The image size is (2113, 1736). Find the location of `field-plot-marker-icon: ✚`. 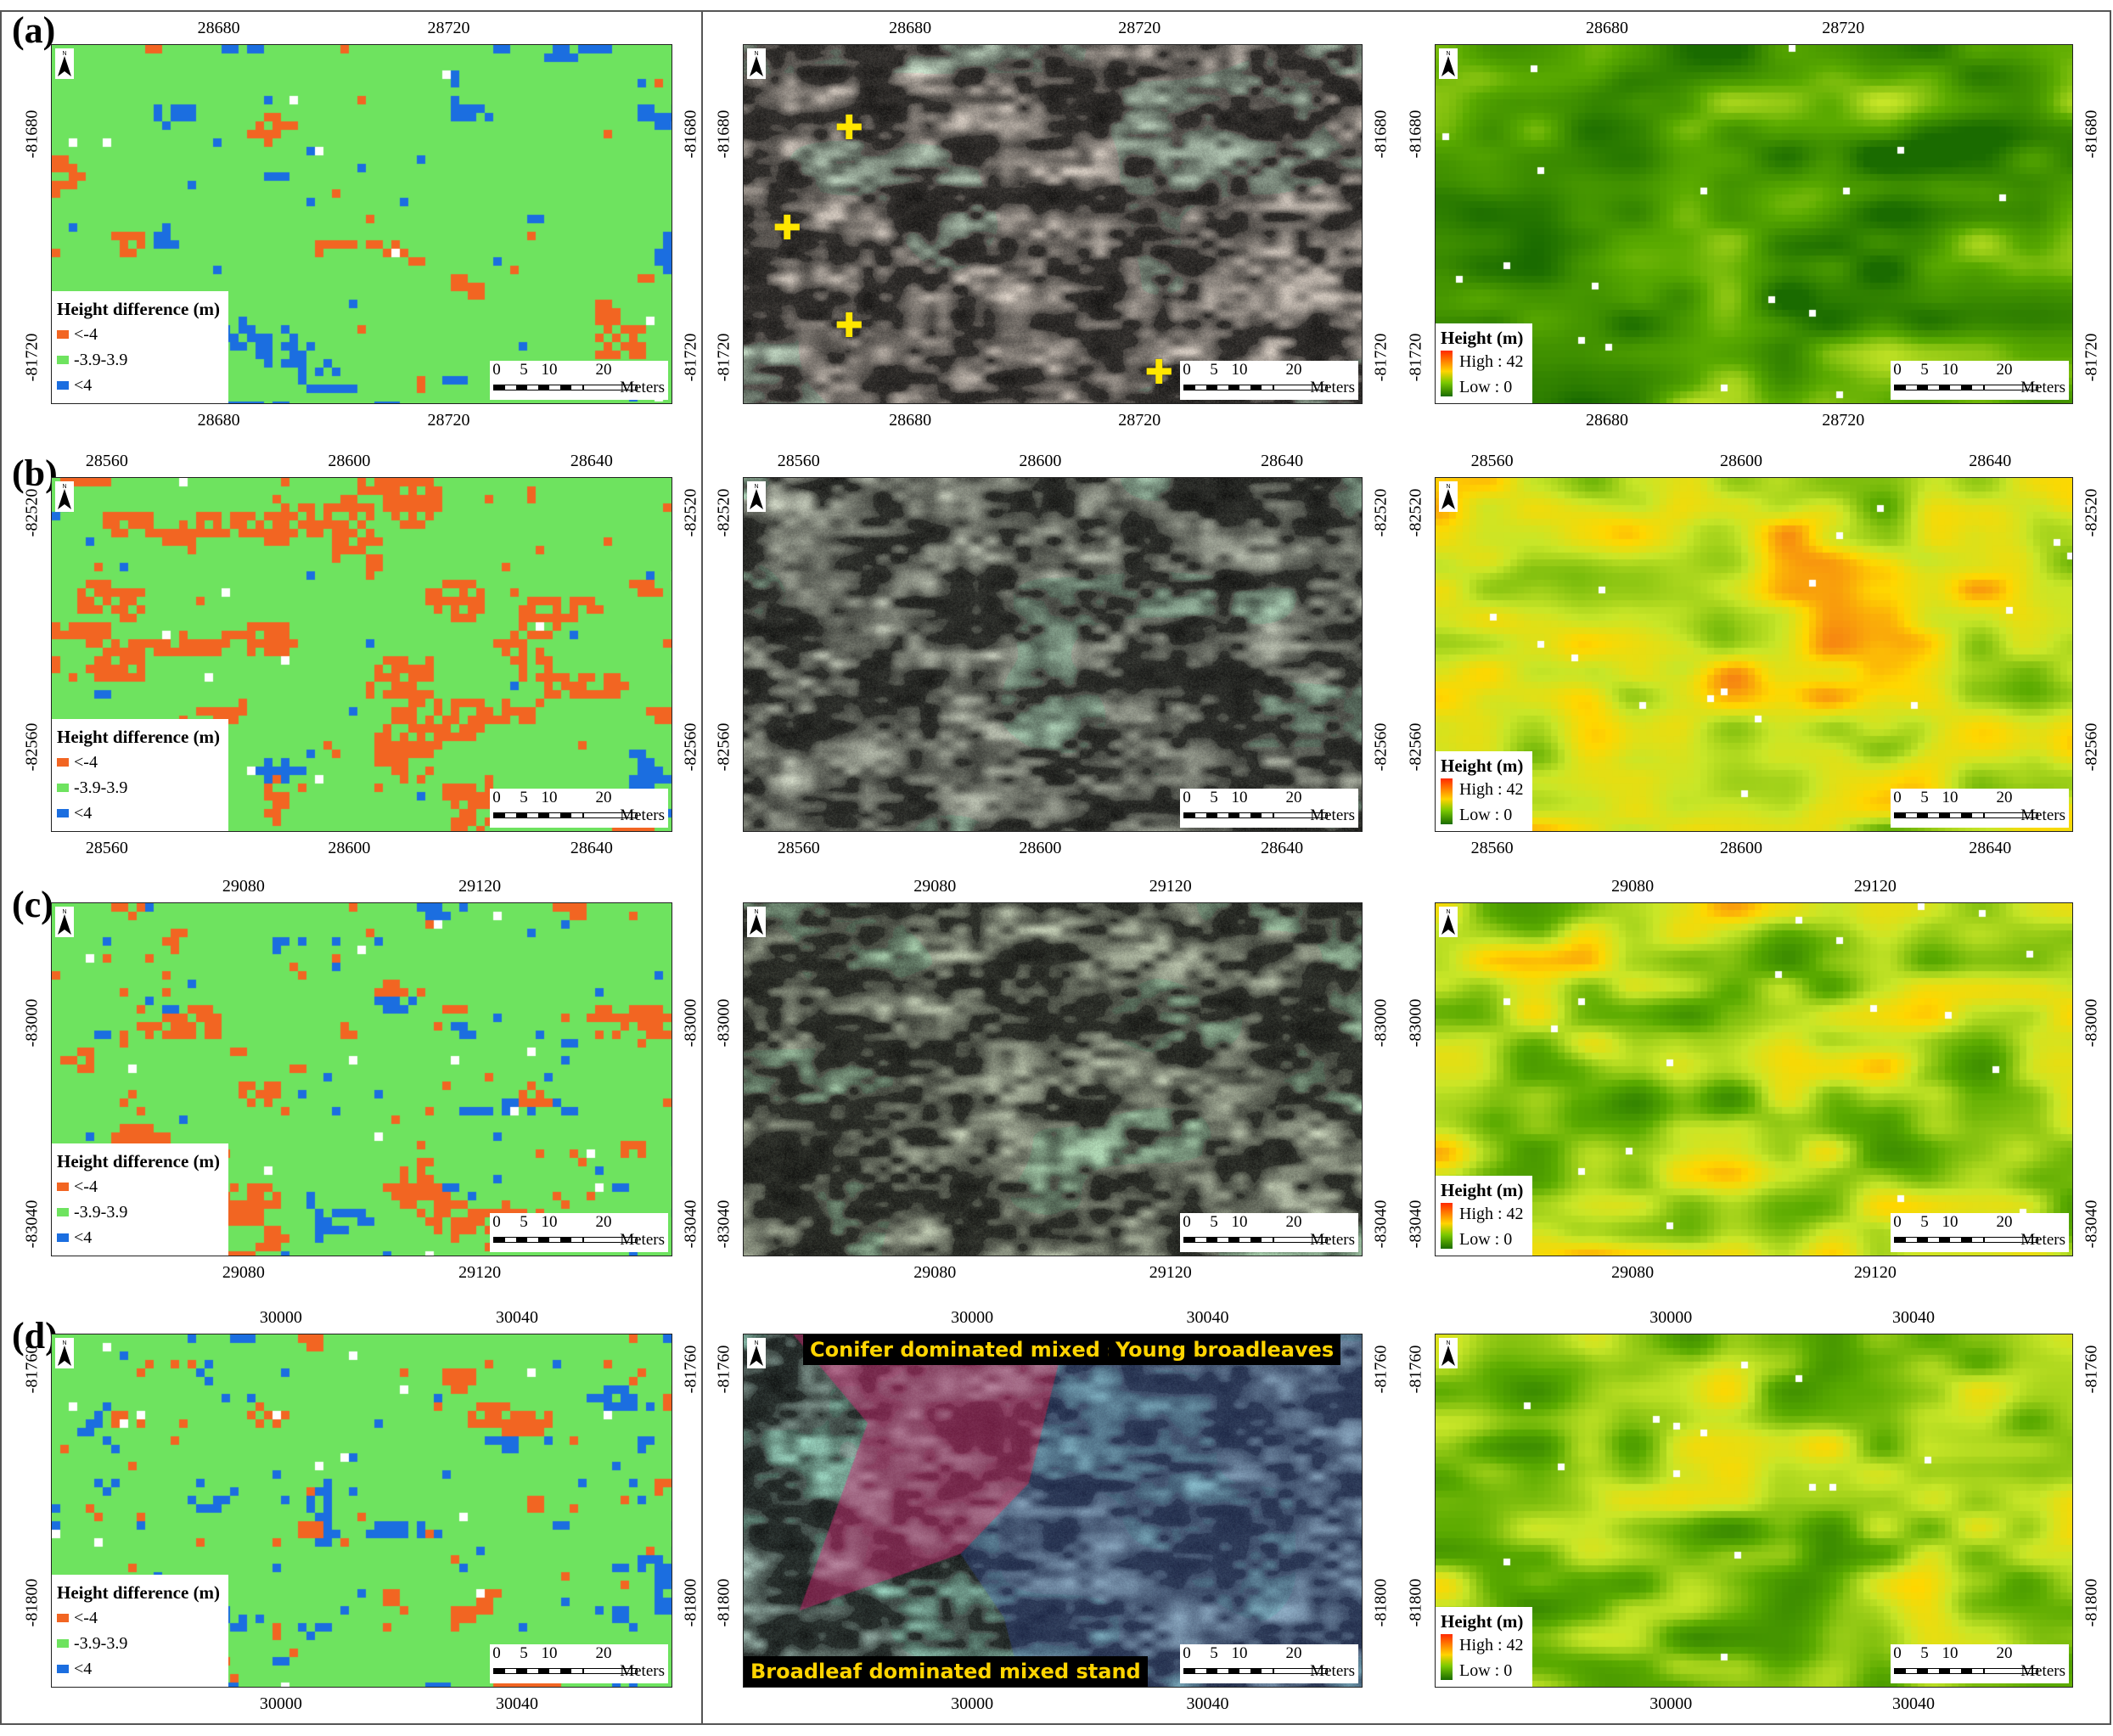

field-plot-marker-icon: ✚ is located at coordinates (849, 326).